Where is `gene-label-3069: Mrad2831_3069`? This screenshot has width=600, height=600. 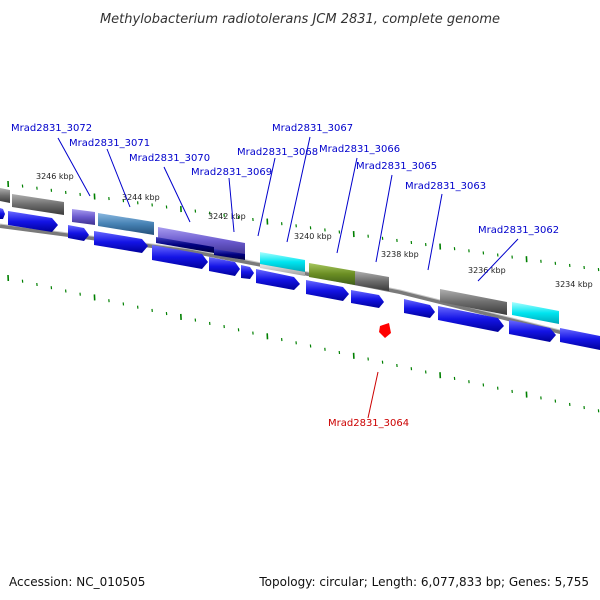
gene-label-3069: Mrad2831_3069 is located at coordinates (231, 172).